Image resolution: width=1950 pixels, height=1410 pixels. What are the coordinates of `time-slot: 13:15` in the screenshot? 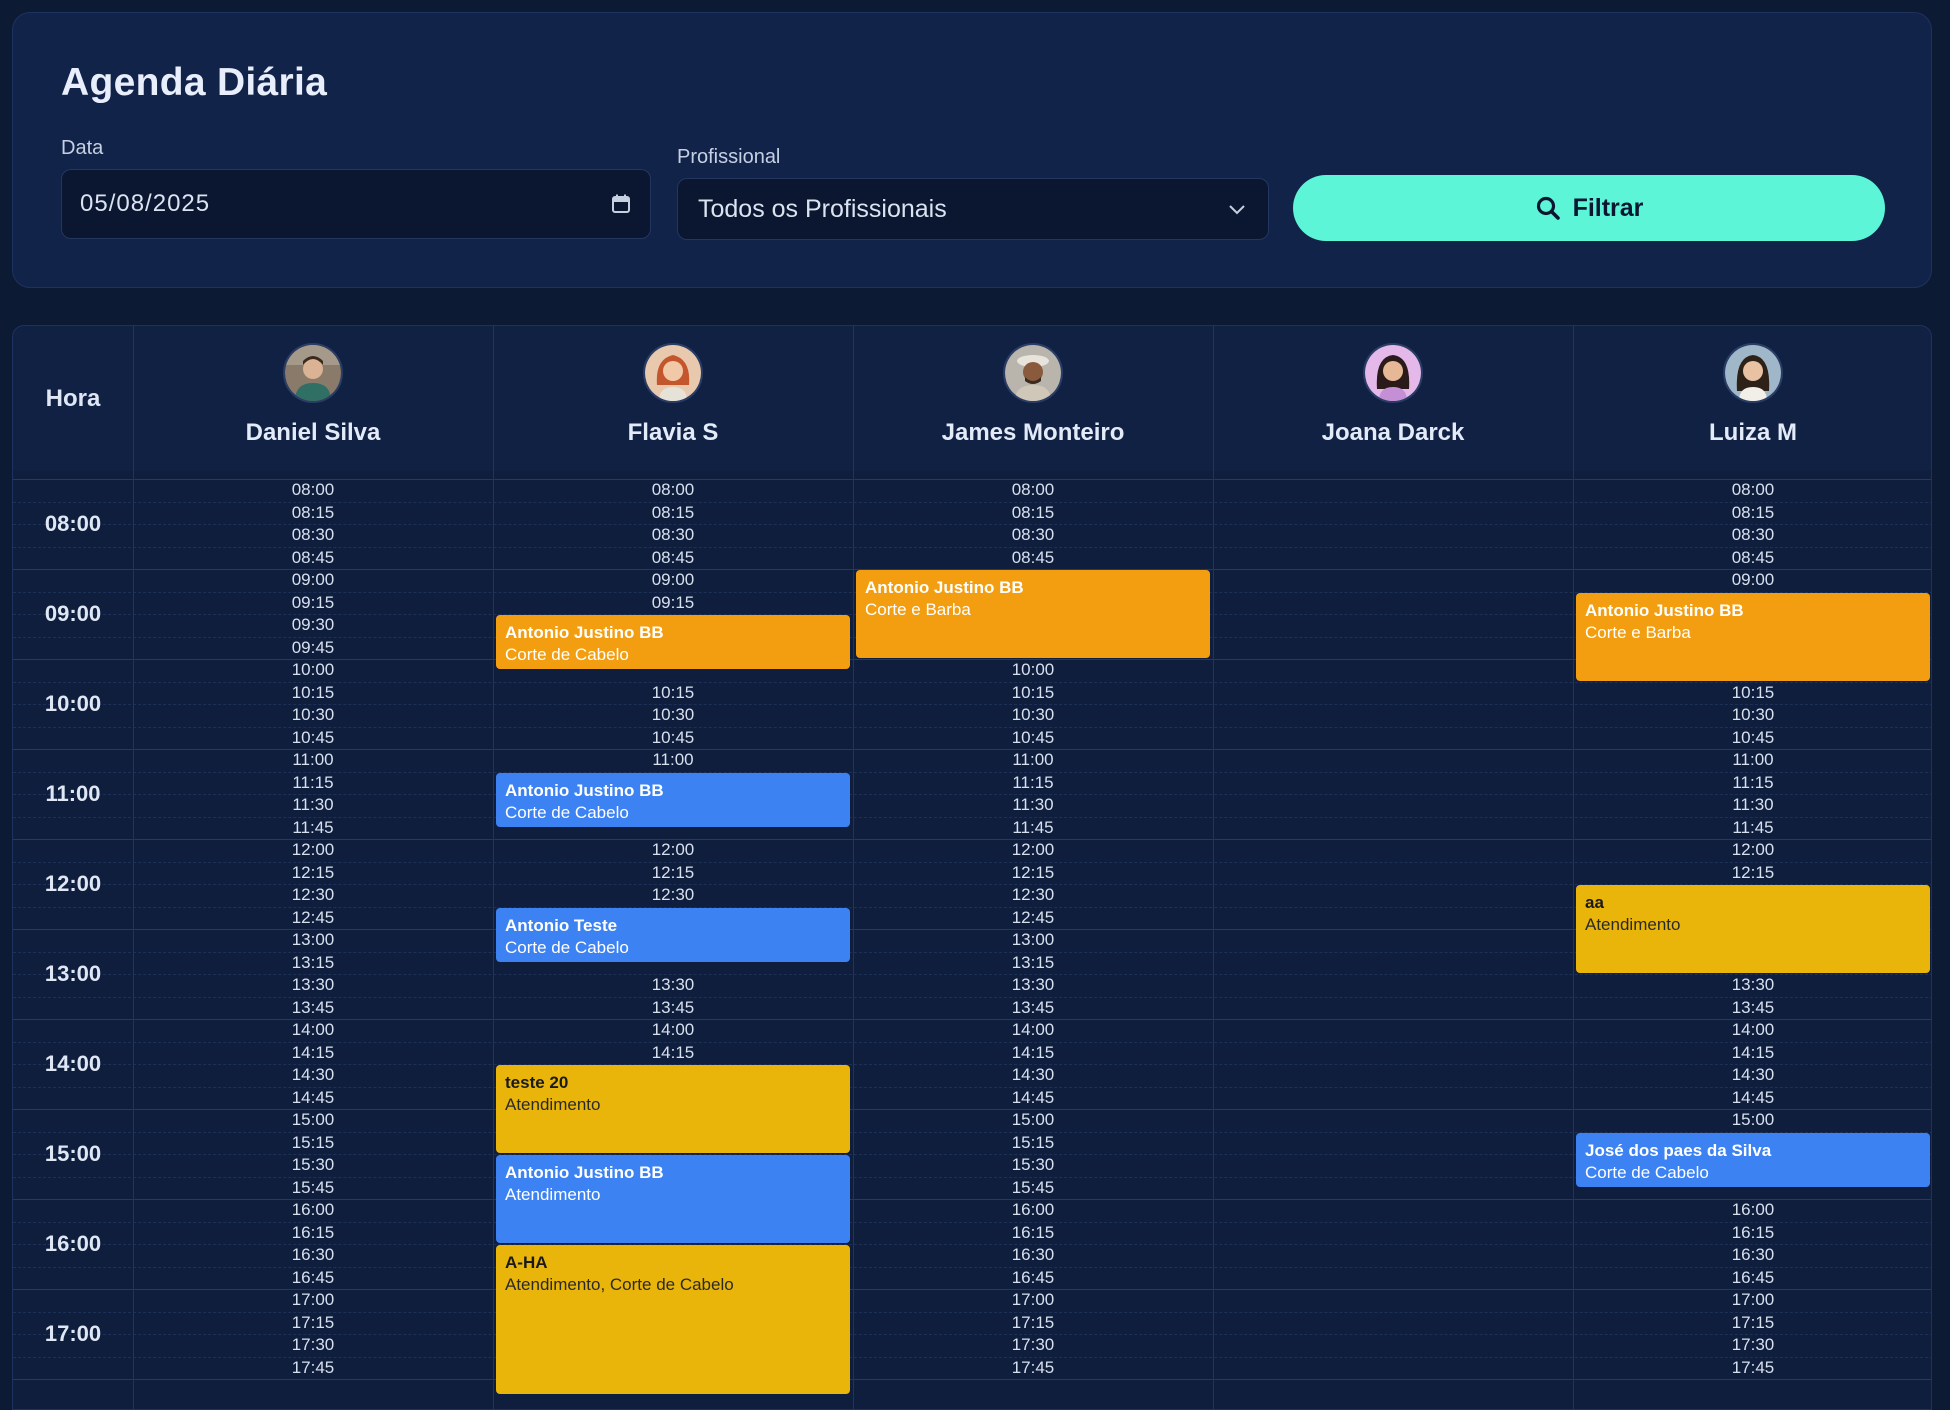 It's located at (313, 962).